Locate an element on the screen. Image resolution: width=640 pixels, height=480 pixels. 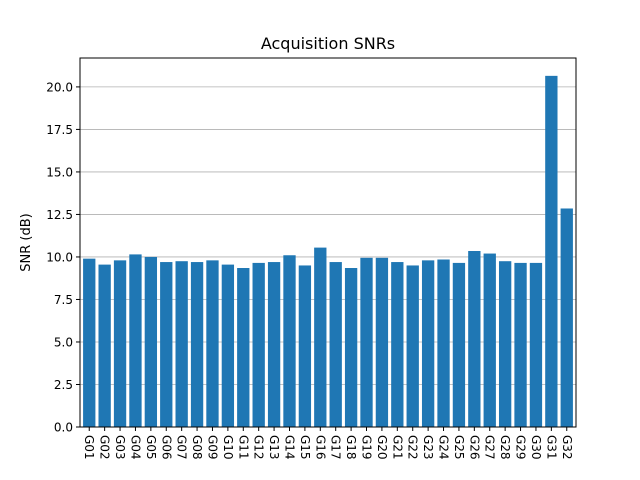
x-tick-label: G10 is located at coordinates (228, 447).